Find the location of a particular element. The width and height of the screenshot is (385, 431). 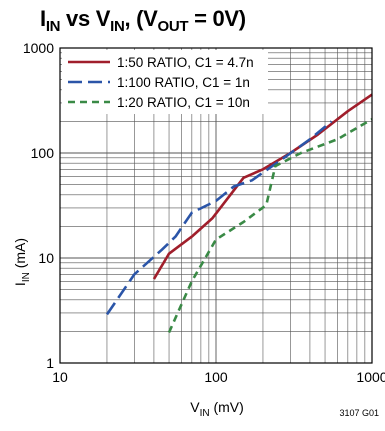

legend-label-1: 1:50 RATIO, C1 = 4.7n is located at coordinates (185, 62).